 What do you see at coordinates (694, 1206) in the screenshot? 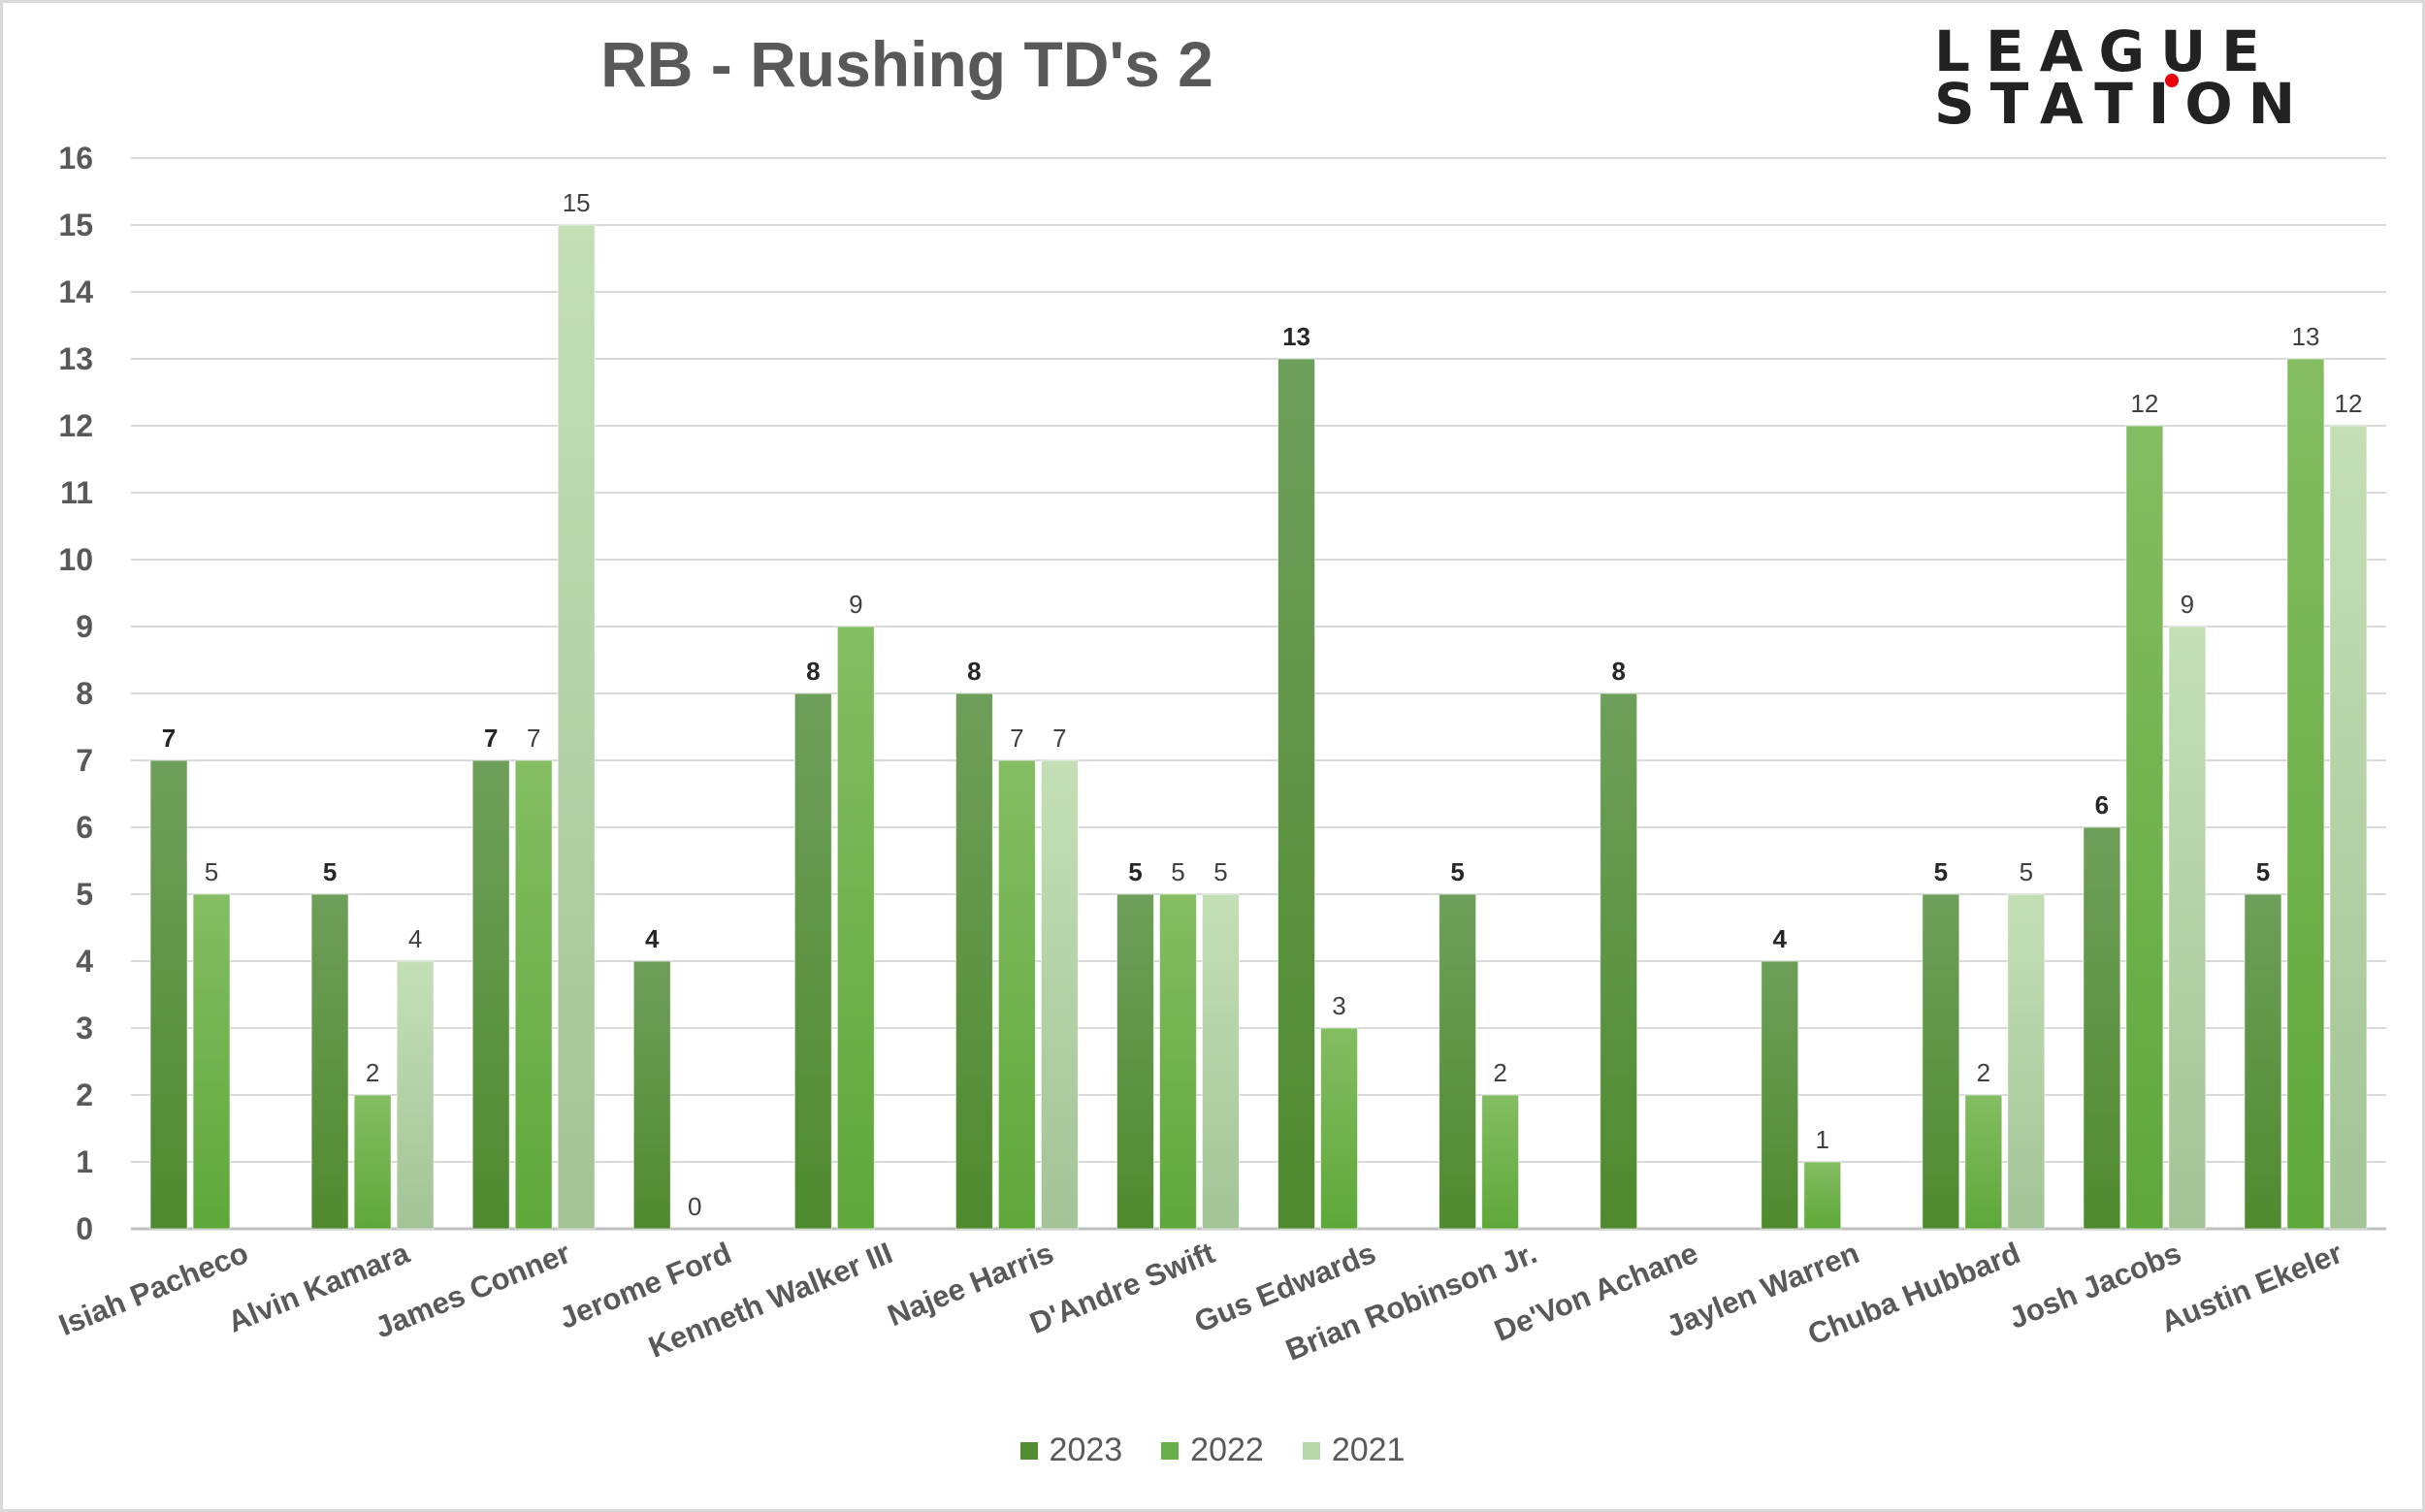
I see `data-label-2022: 0` at bounding box center [694, 1206].